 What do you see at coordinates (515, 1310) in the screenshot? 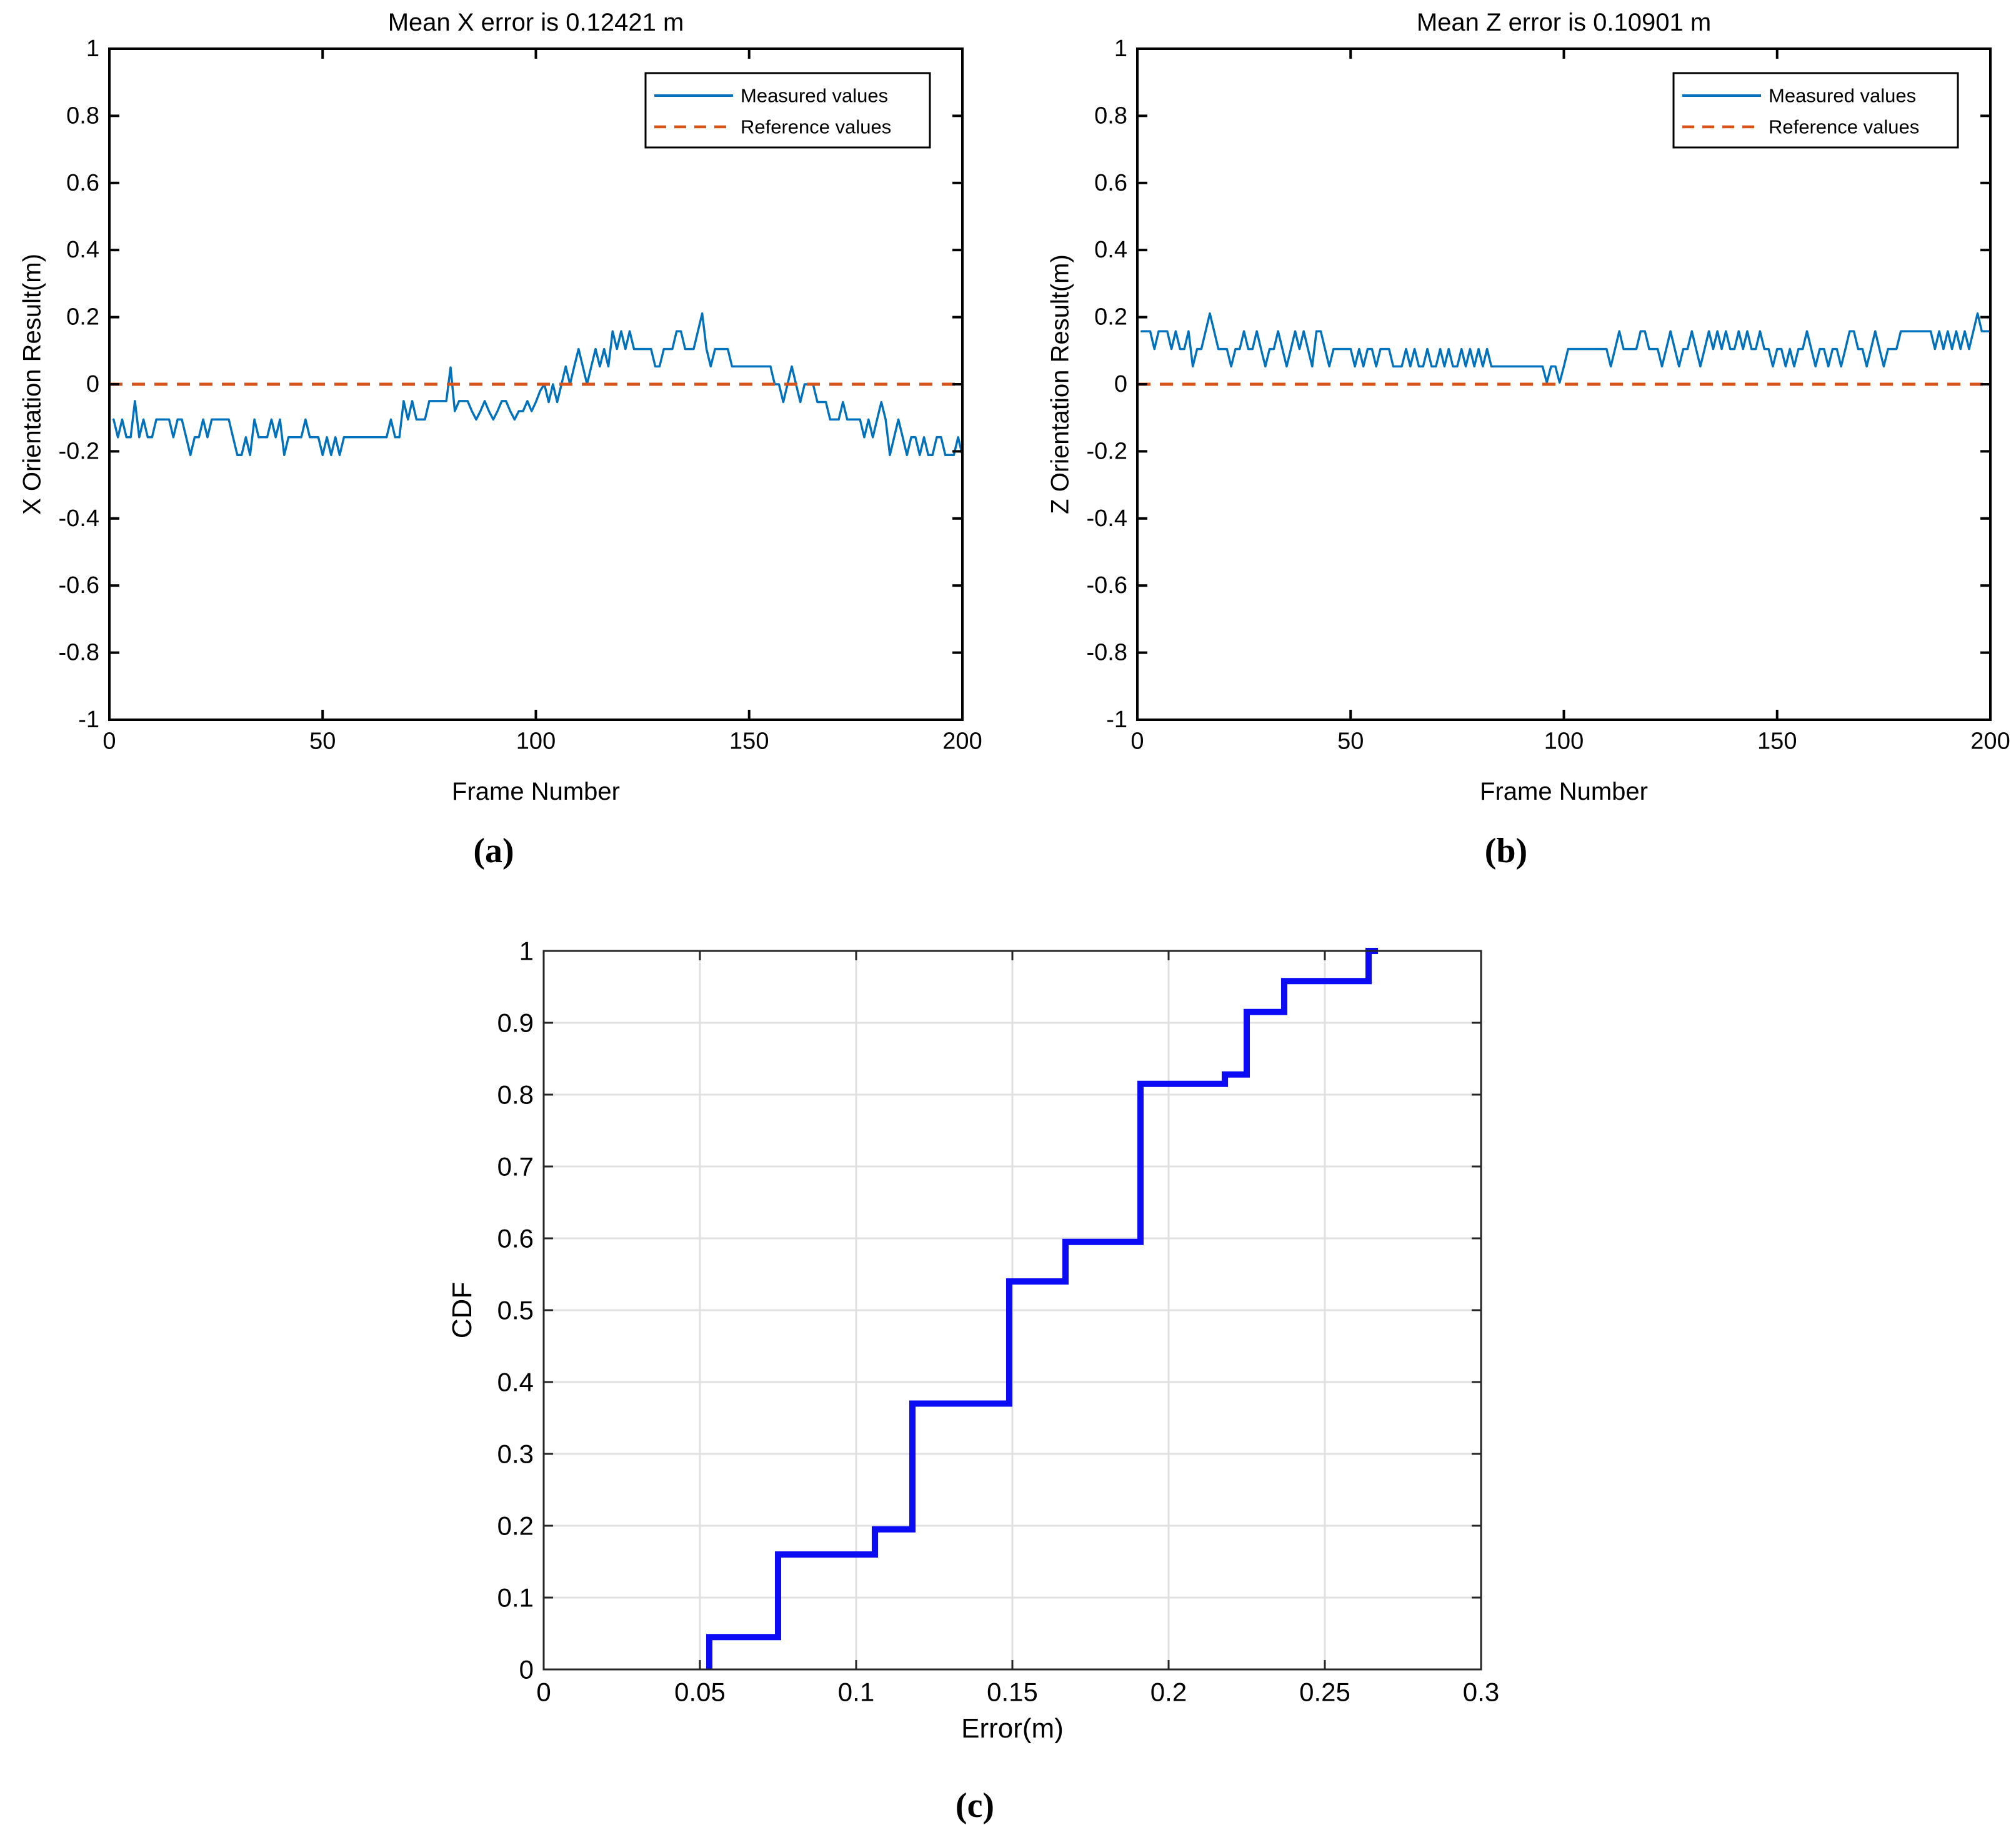
I see `y-tick-label: 0.5` at bounding box center [515, 1310].